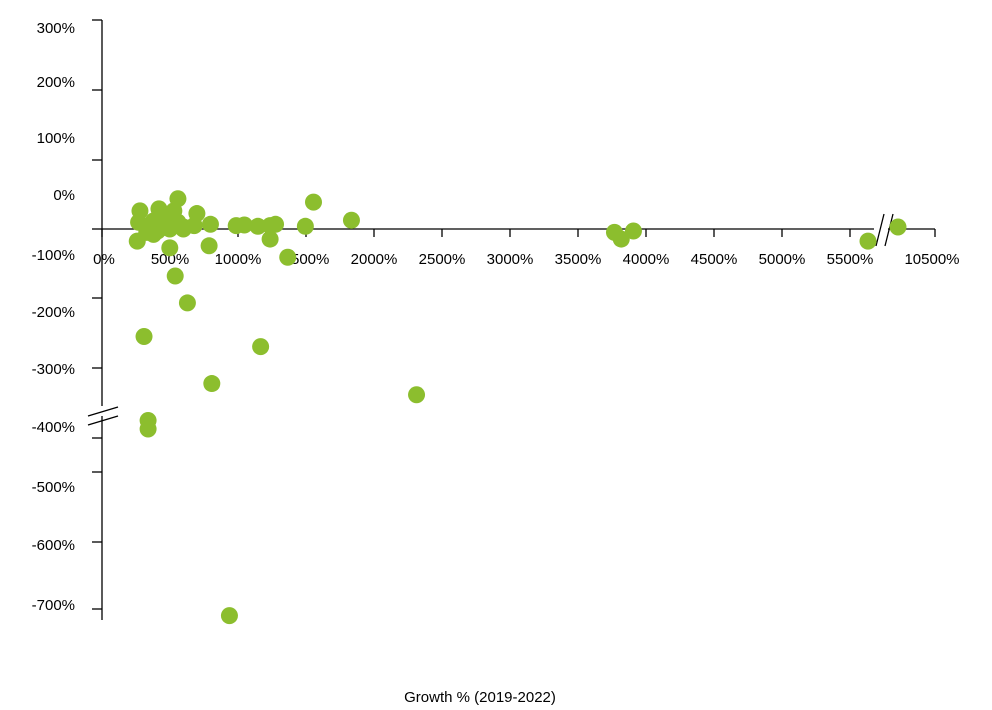 This screenshot has width=992, height=710. What do you see at coordinates (56, 82) in the screenshot?
I see `y-tick-label: 200%` at bounding box center [56, 82].